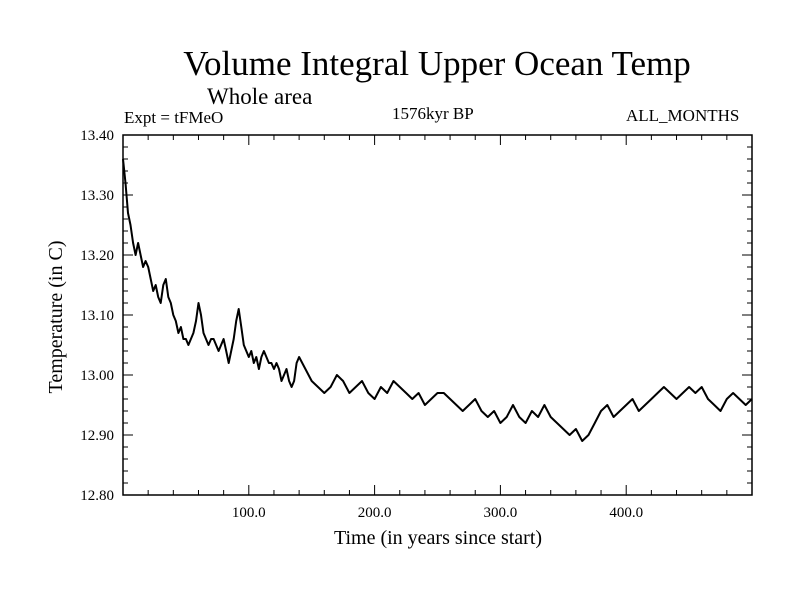  Describe the element at coordinates (375, 513) in the screenshot. I see `x-tick-label: 200.0` at that location.